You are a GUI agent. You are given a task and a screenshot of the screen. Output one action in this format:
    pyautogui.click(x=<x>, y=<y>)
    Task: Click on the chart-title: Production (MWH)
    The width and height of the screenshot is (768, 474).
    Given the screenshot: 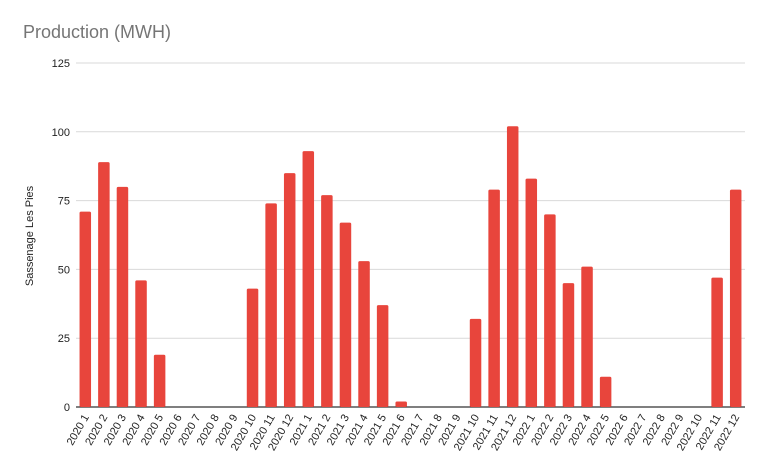 What is the action you would take?
    pyautogui.click(x=97, y=32)
    